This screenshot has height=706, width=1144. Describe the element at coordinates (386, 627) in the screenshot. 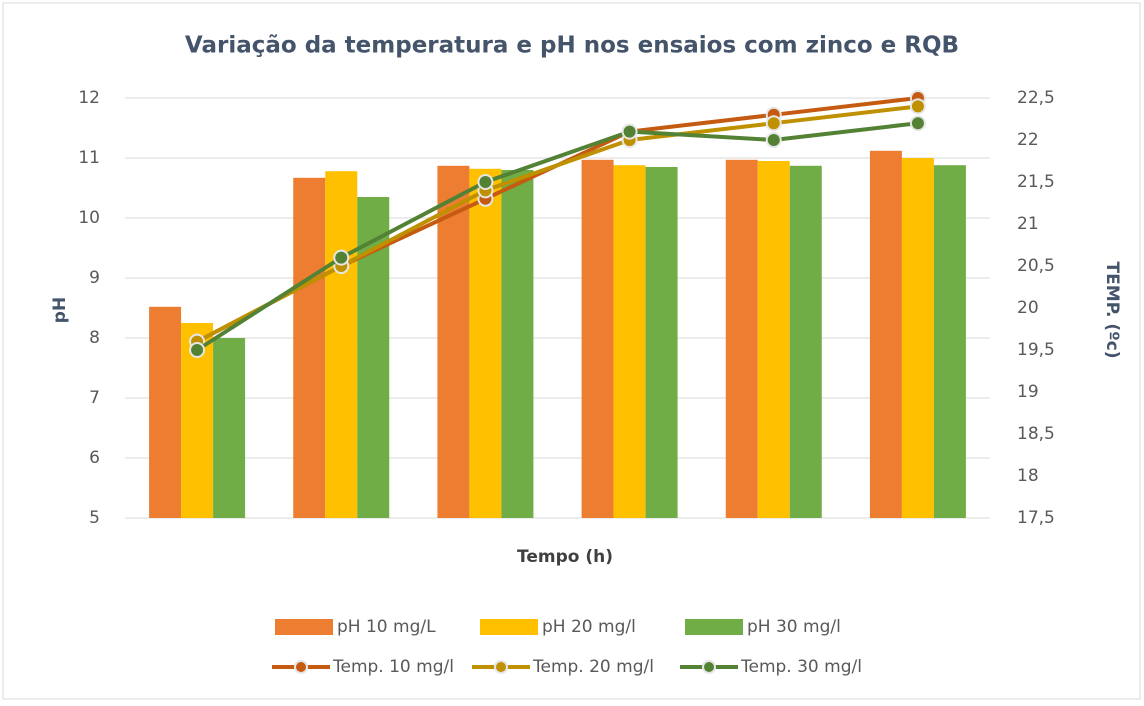

I see `legend-label: pH 10 mg/L` at that location.